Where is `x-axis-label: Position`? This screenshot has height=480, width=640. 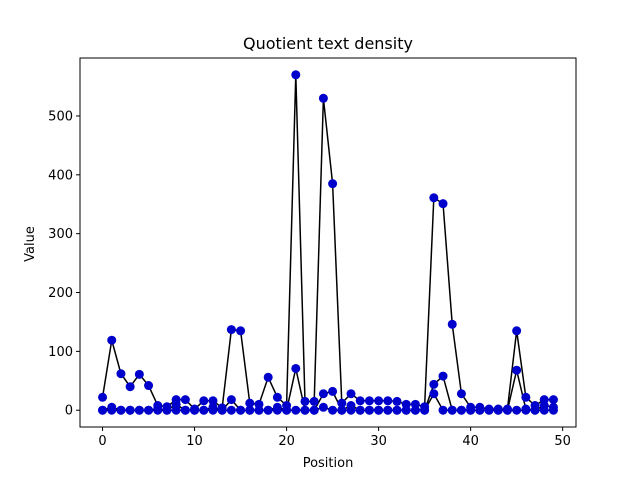
x-axis-label: Position is located at coordinates (328, 463).